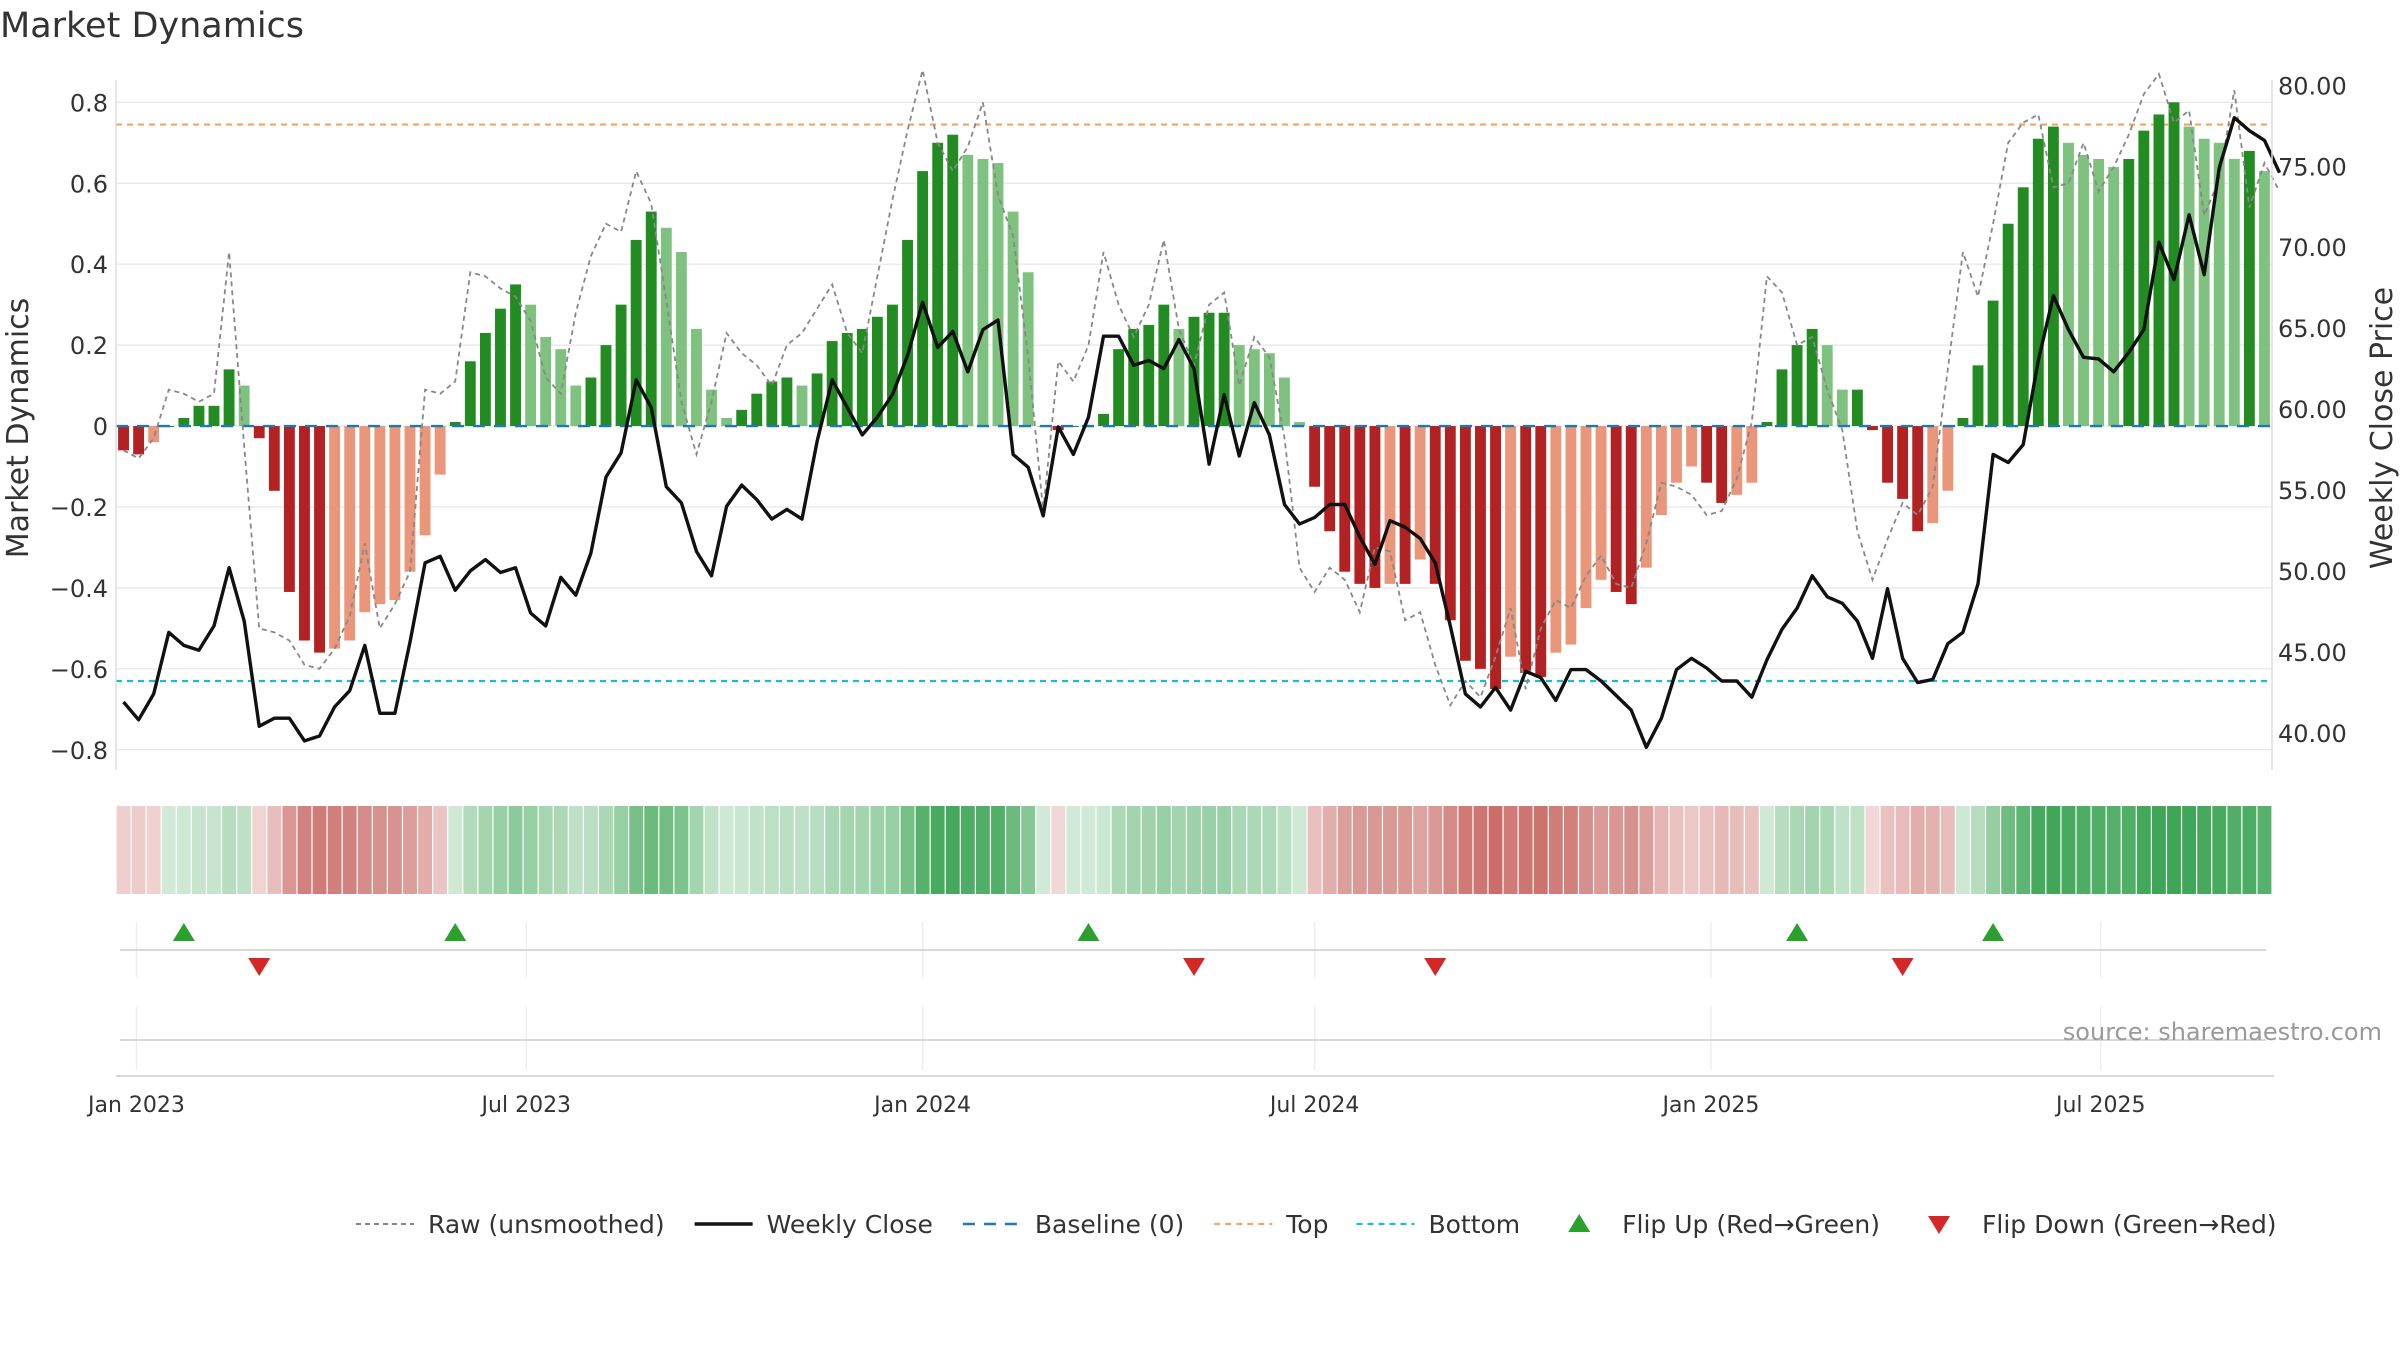  Describe the element at coordinates (1194, 967) in the screenshot. I see `flip-down-marker` at that location.